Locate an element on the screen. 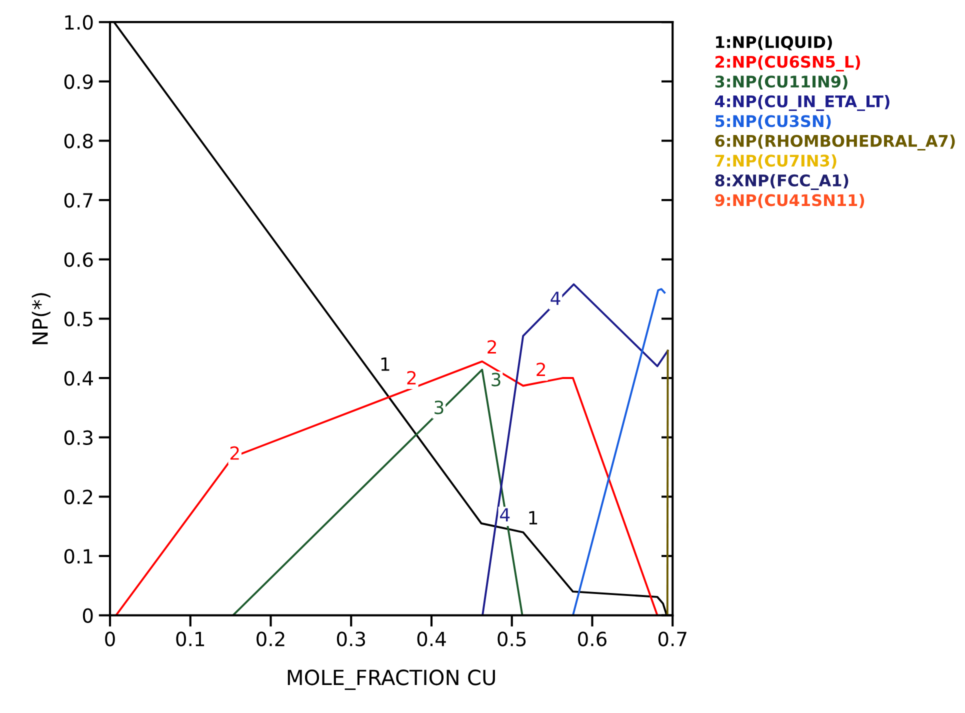  text: 5:NP(CU3SN) is located at coordinates (773, 122).